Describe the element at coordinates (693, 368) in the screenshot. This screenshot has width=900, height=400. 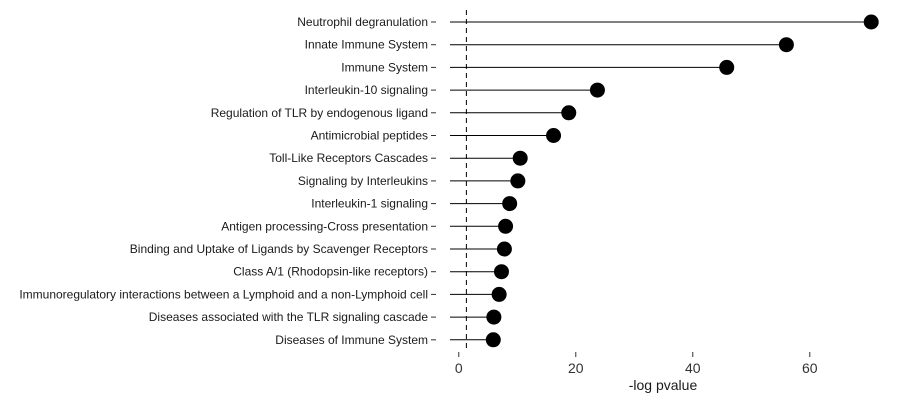
I see `x-tick-label: 40` at that location.